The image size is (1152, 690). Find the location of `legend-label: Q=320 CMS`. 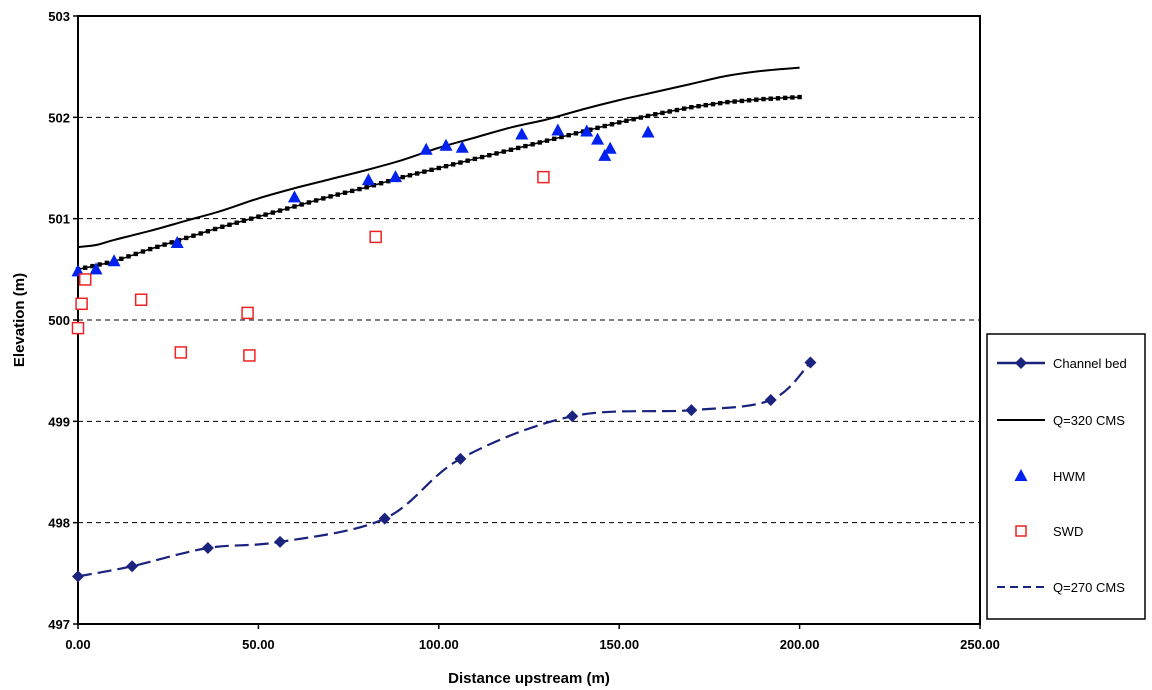

legend-label: Q=320 CMS is located at coordinates (1089, 420).